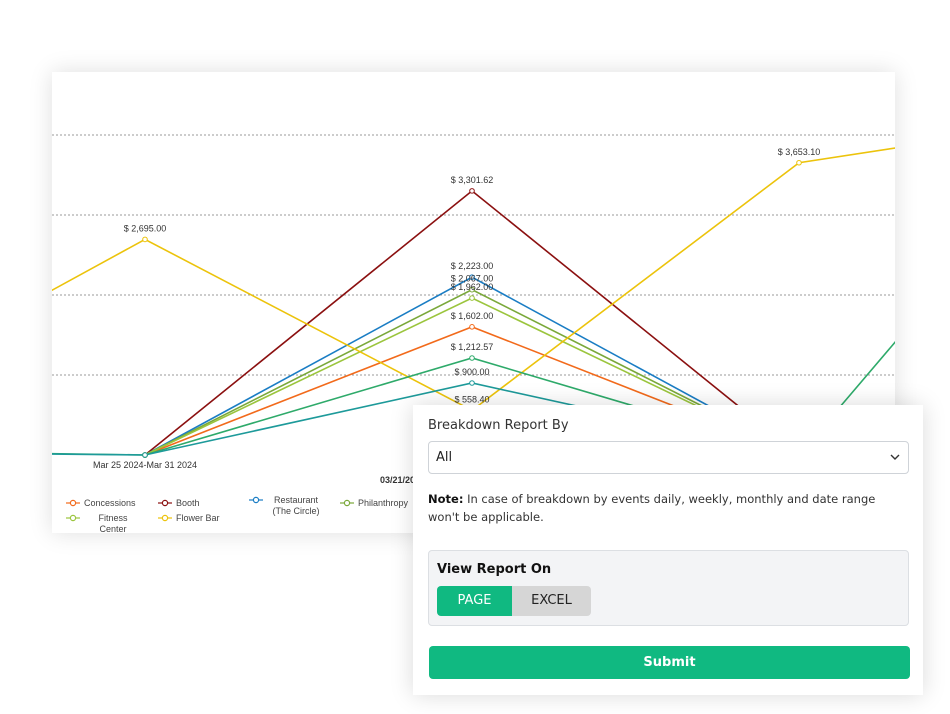  I want to click on legend-label: Concessions, so click(110, 503).